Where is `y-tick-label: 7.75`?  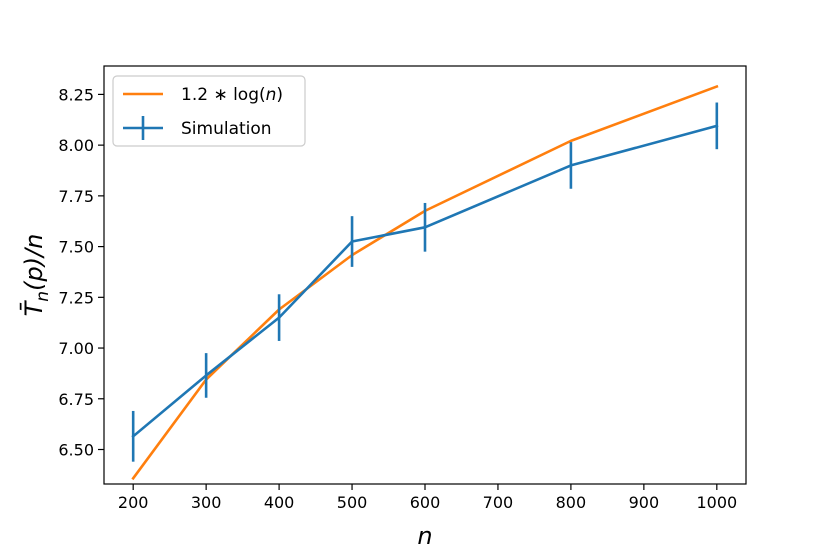
y-tick-label: 7.75 is located at coordinates (76, 196).